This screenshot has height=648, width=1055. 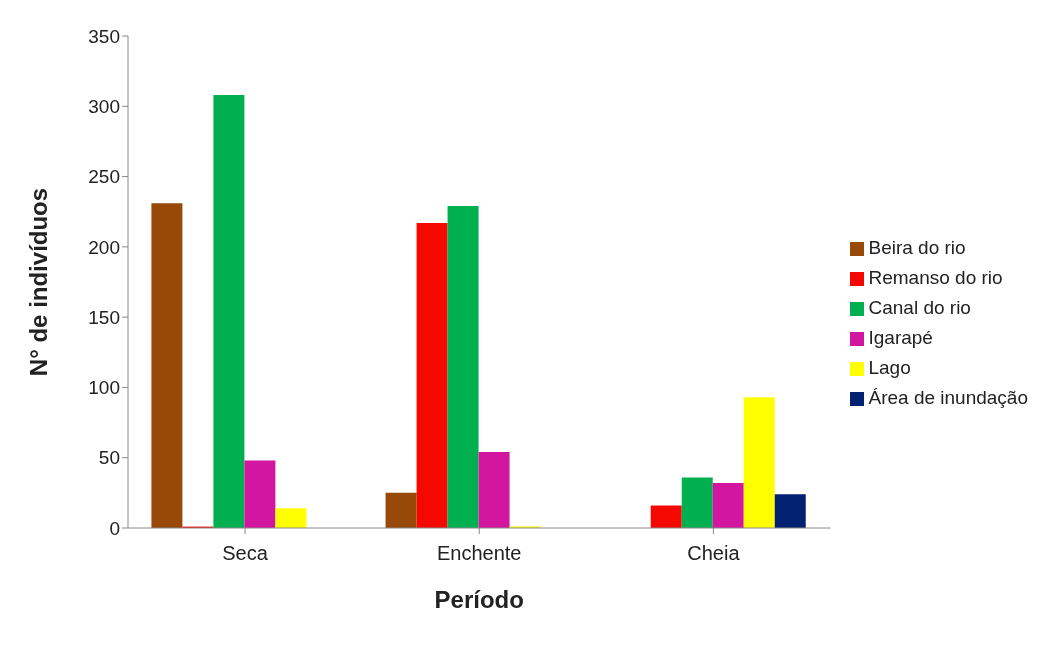 What do you see at coordinates (245, 553) in the screenshot?
I see `x-tick-label: Seca` at bounding box center [245, 553].